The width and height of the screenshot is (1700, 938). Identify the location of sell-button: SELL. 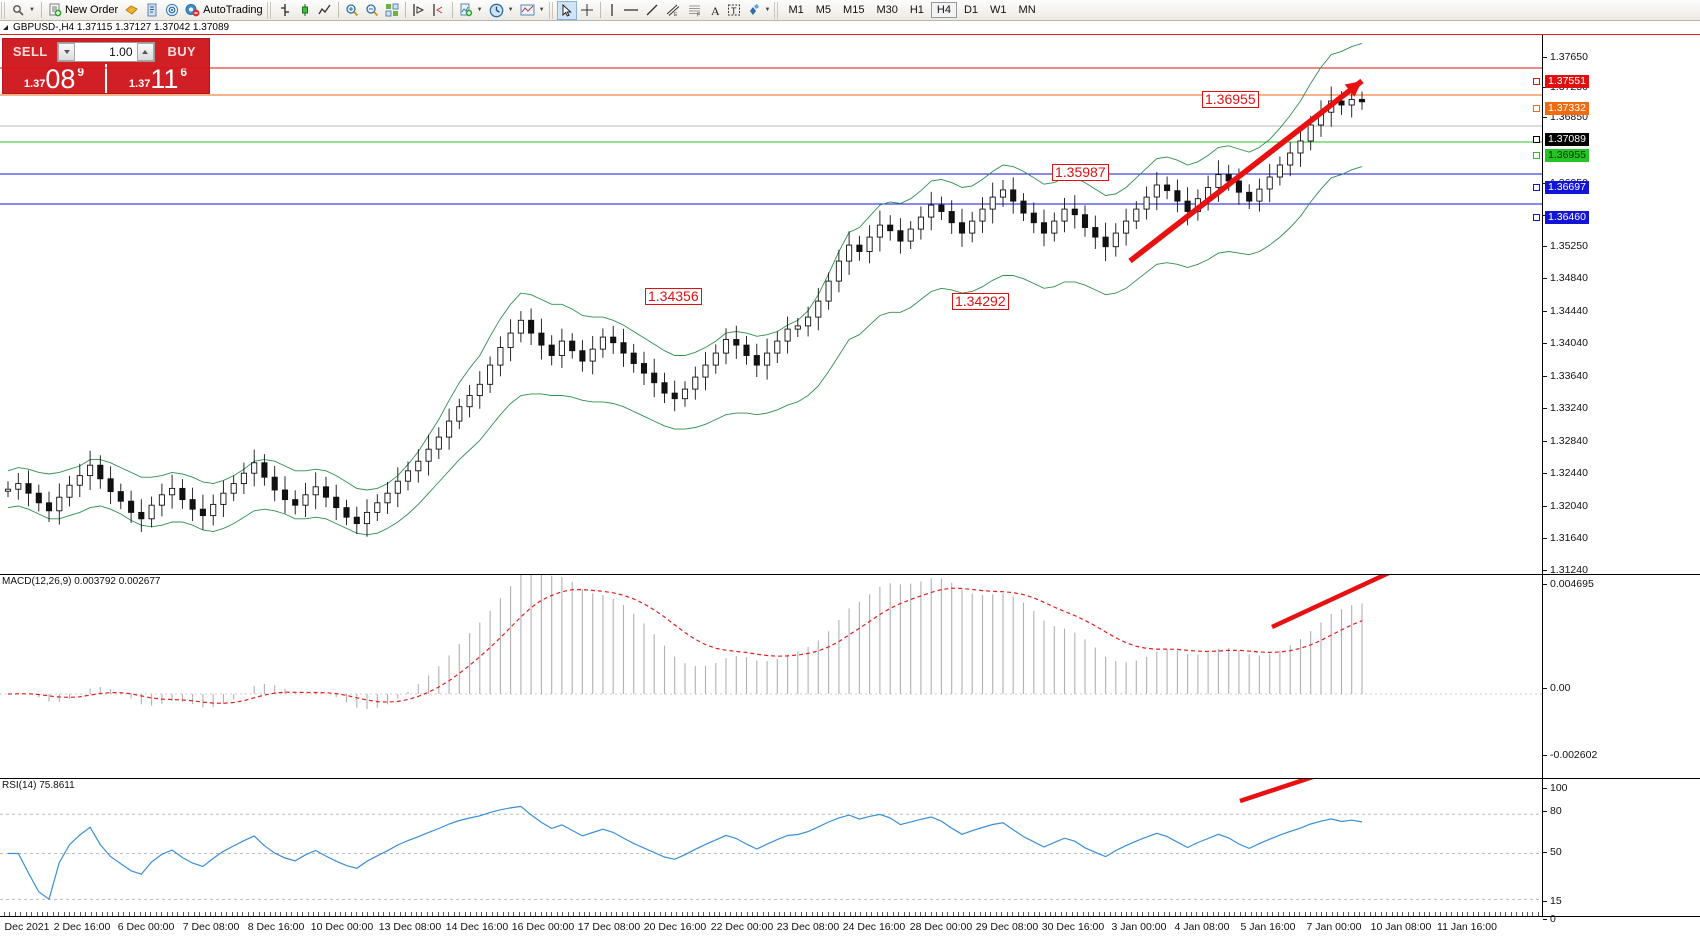
(30, 51).